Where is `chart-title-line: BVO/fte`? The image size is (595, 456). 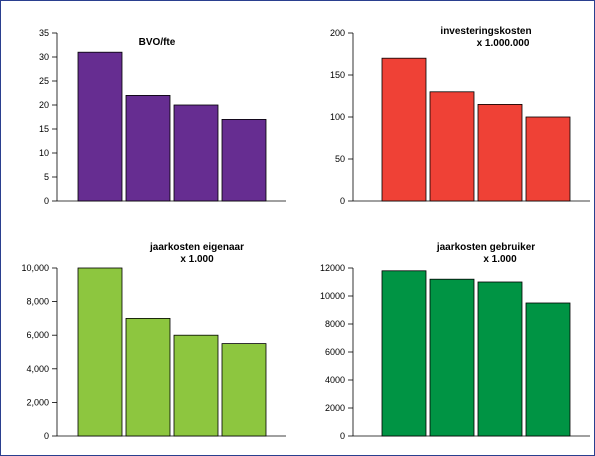 chart-title-line: BVO/fte is located at coordinates (157, 42).